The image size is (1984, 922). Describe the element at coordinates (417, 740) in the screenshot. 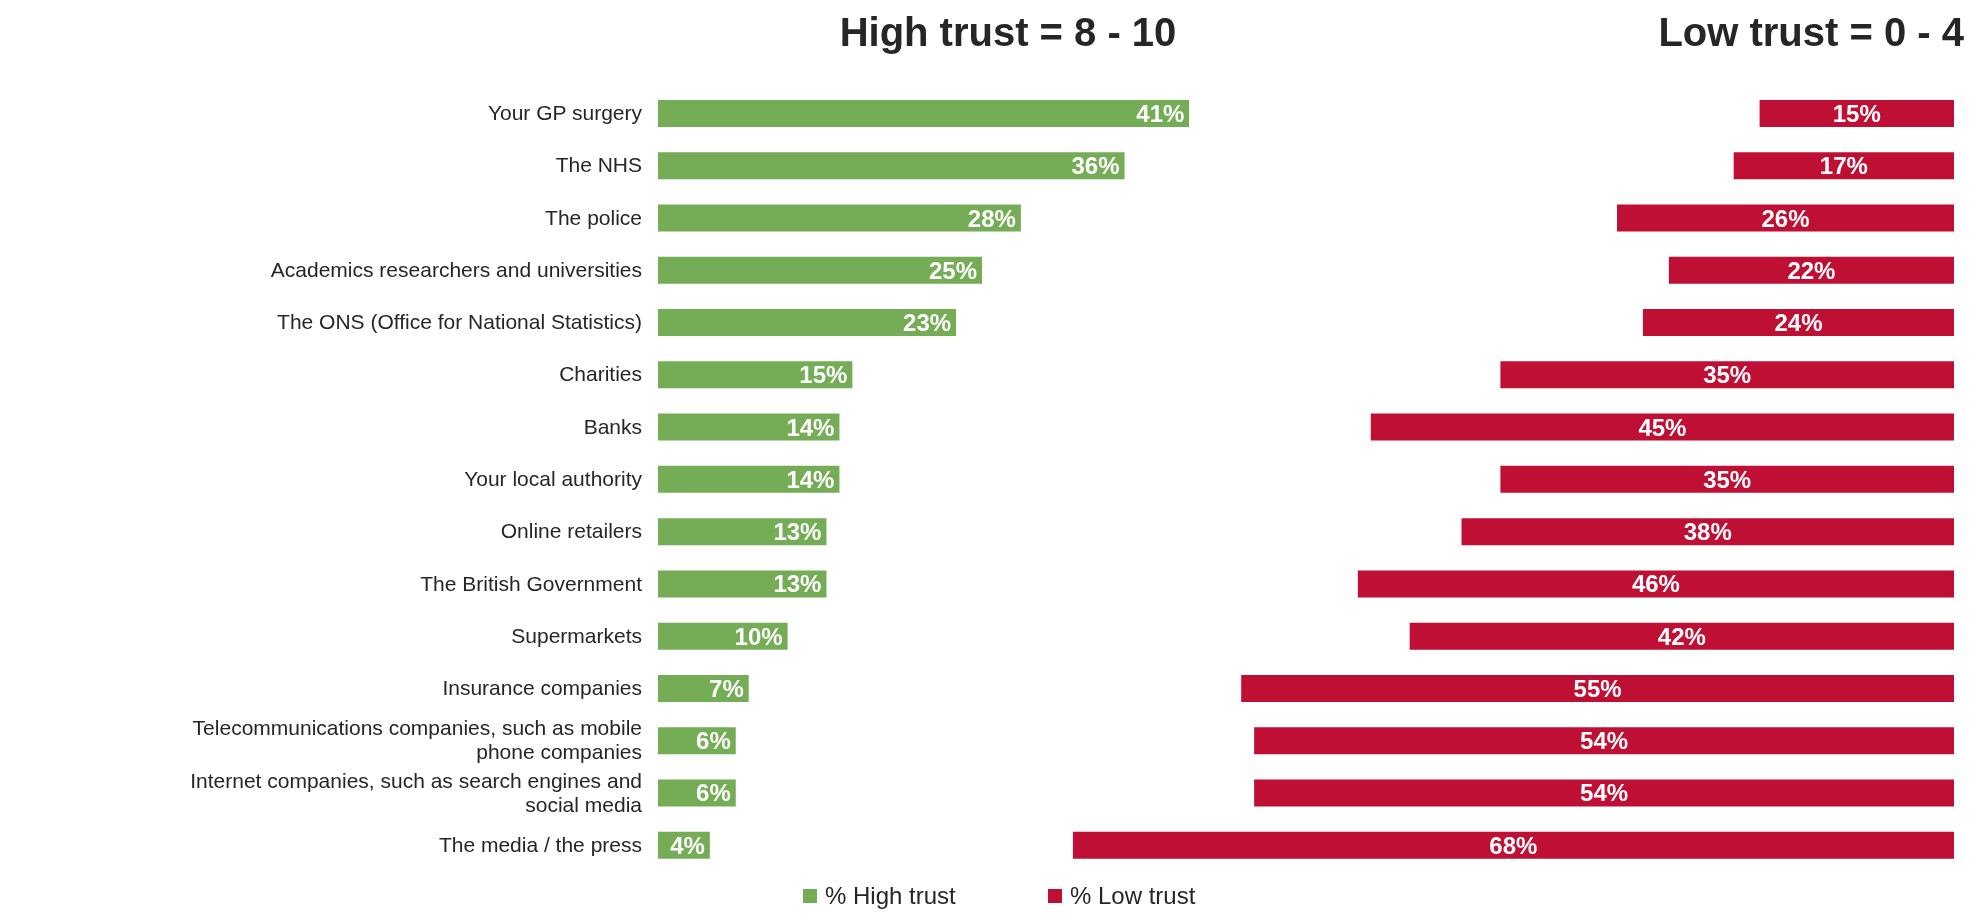

I see `y-tick-label: Telecommunications companies, such as mobile phone companies` at that location.